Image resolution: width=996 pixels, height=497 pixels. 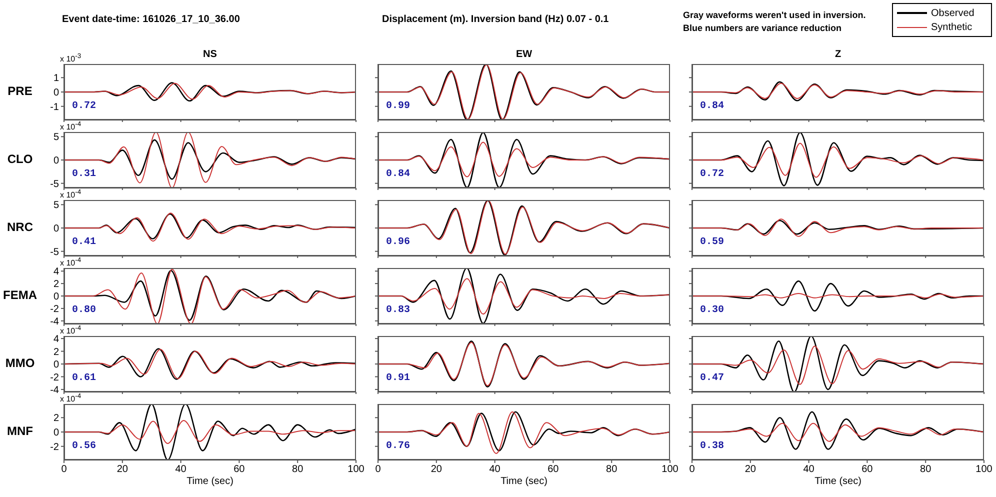 I want to click on annotation: 0.47, so click(x=712, y=378).